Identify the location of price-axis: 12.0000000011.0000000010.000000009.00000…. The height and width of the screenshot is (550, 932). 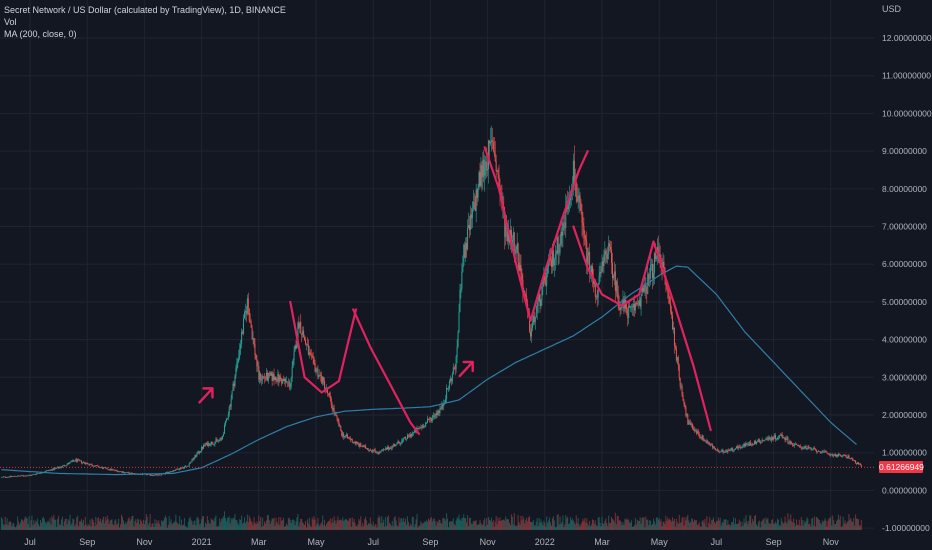
(907, 283).